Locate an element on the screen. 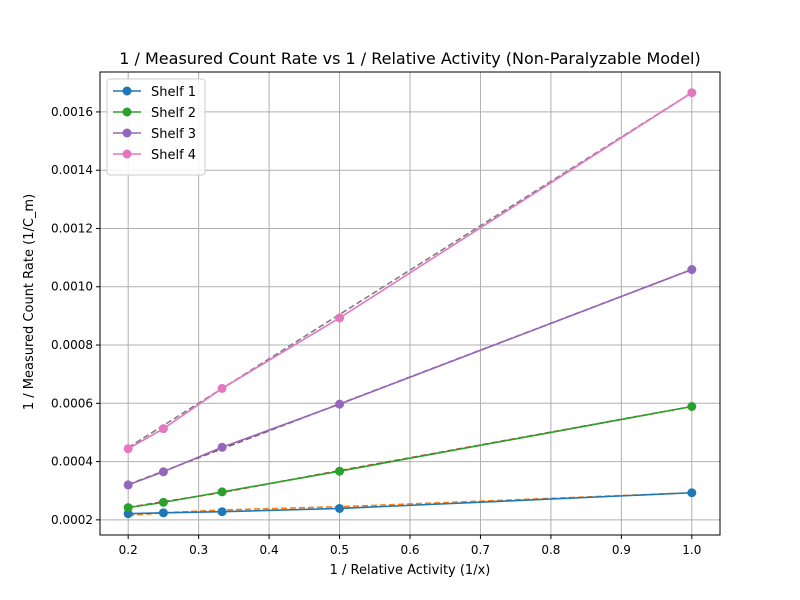 The image size is (800, 600). x-tick-label: 0.5 is located at coordinates (339, 550).